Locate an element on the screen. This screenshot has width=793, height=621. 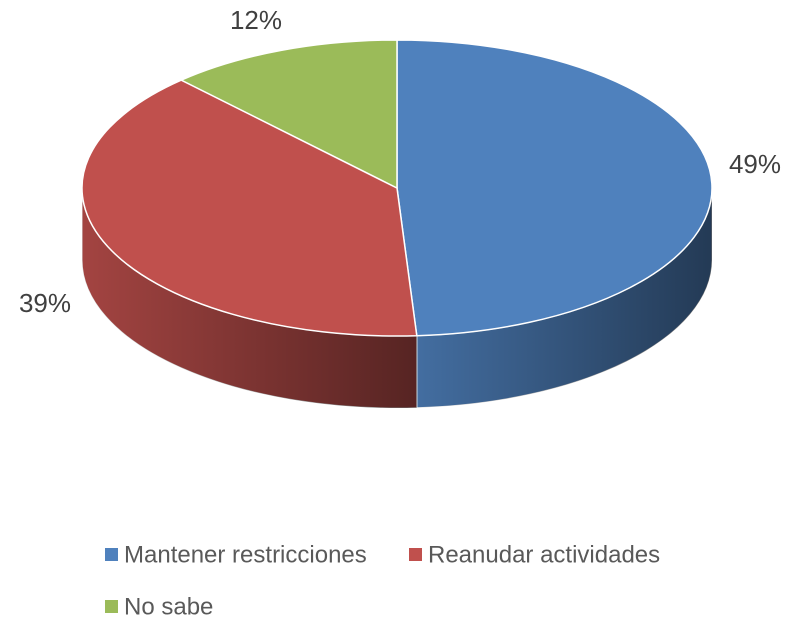
legend-label: No sabe is located at coordinates (168, 606).